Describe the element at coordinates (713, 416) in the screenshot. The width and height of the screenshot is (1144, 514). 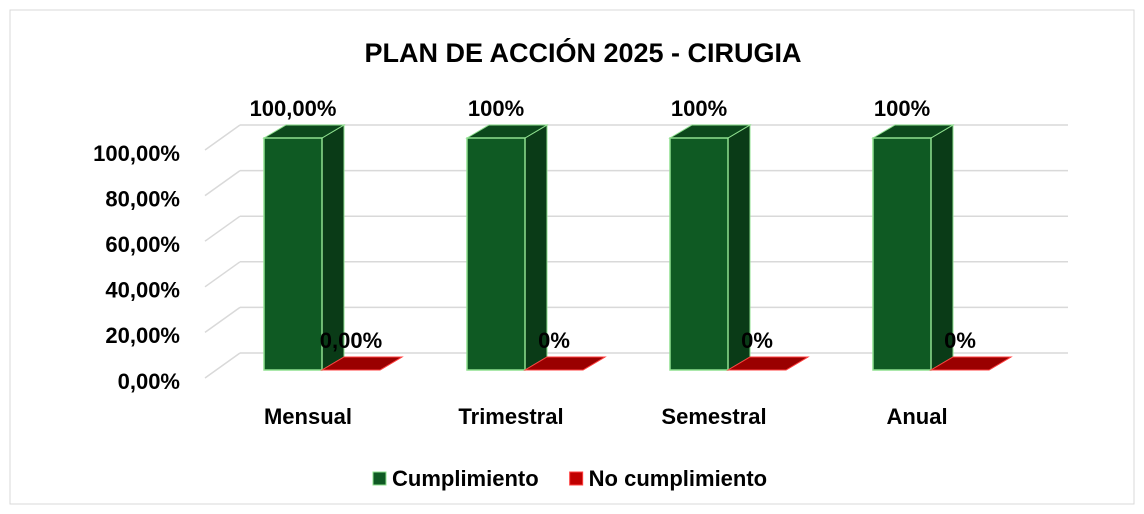
I see `x-tick-label: Semestral` at that location.